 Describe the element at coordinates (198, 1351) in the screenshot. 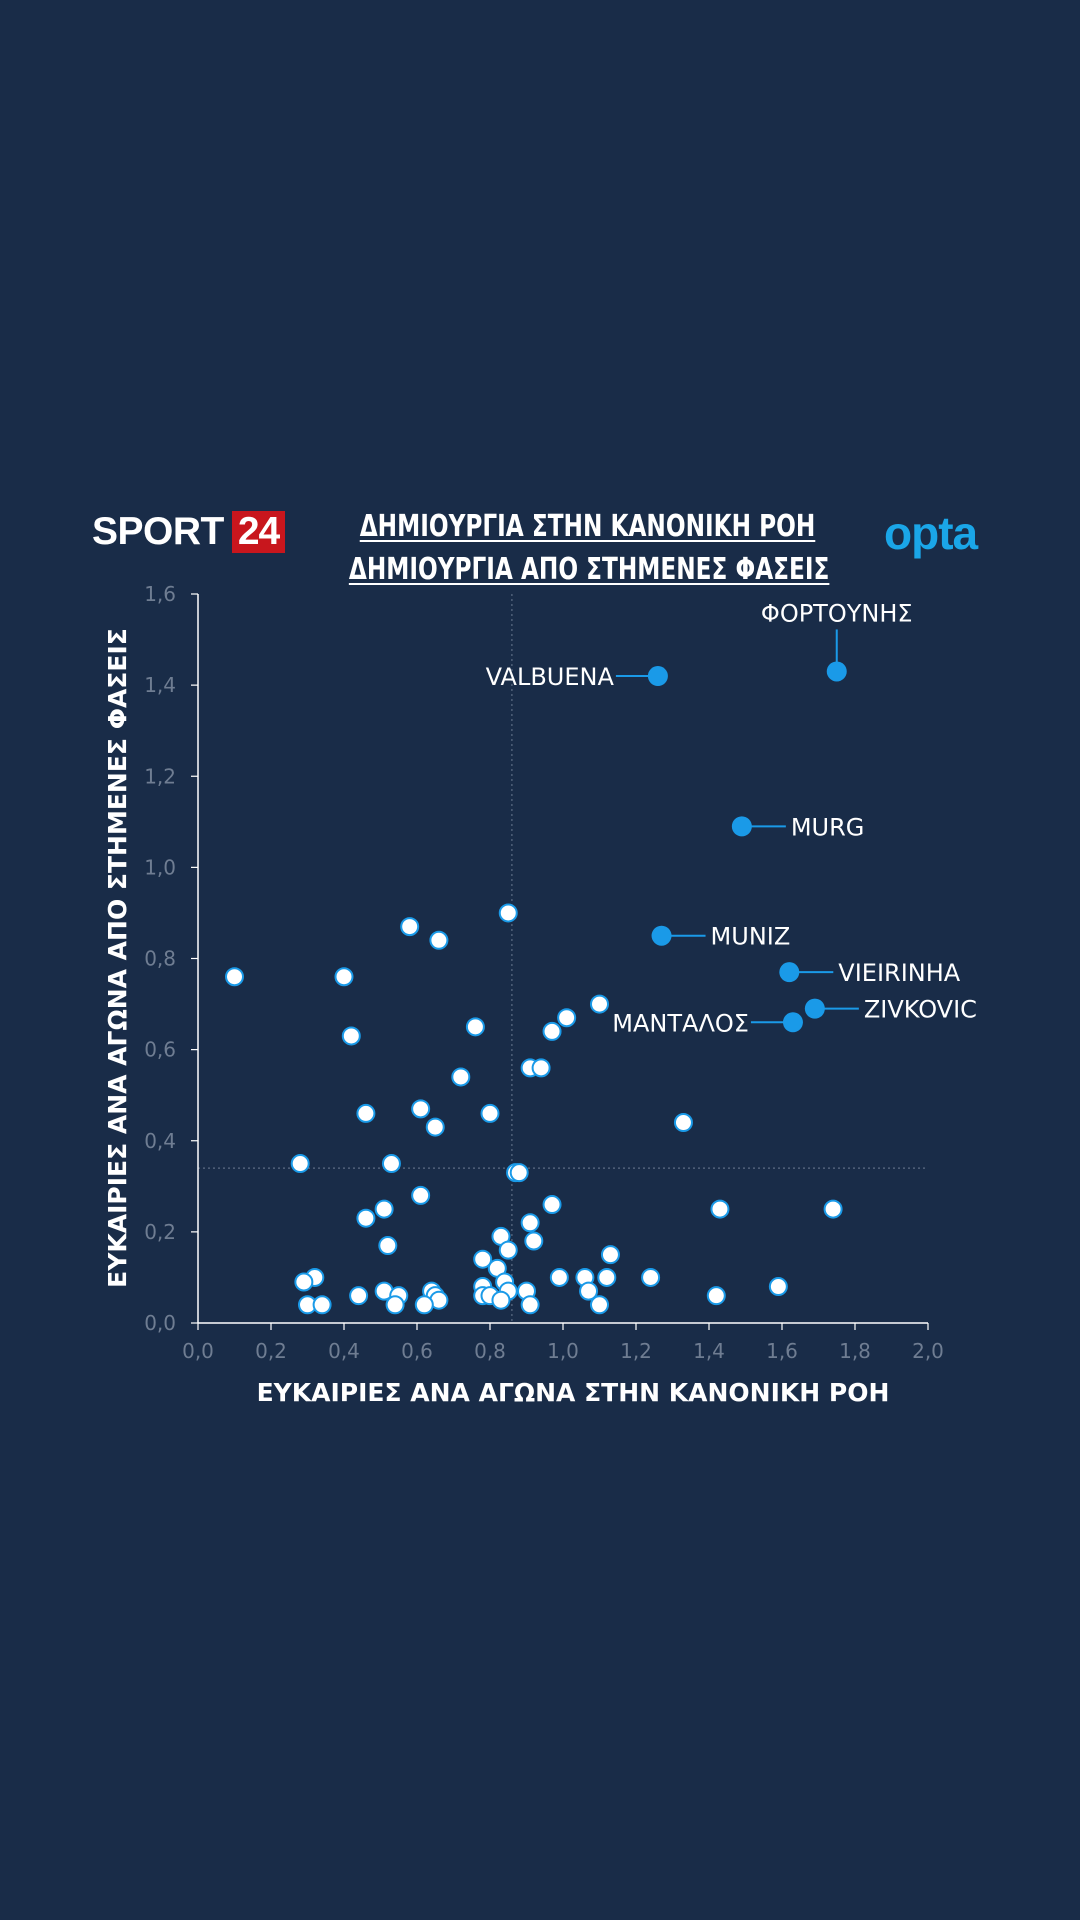

I see `x-tick-label: 0,0` at that location.